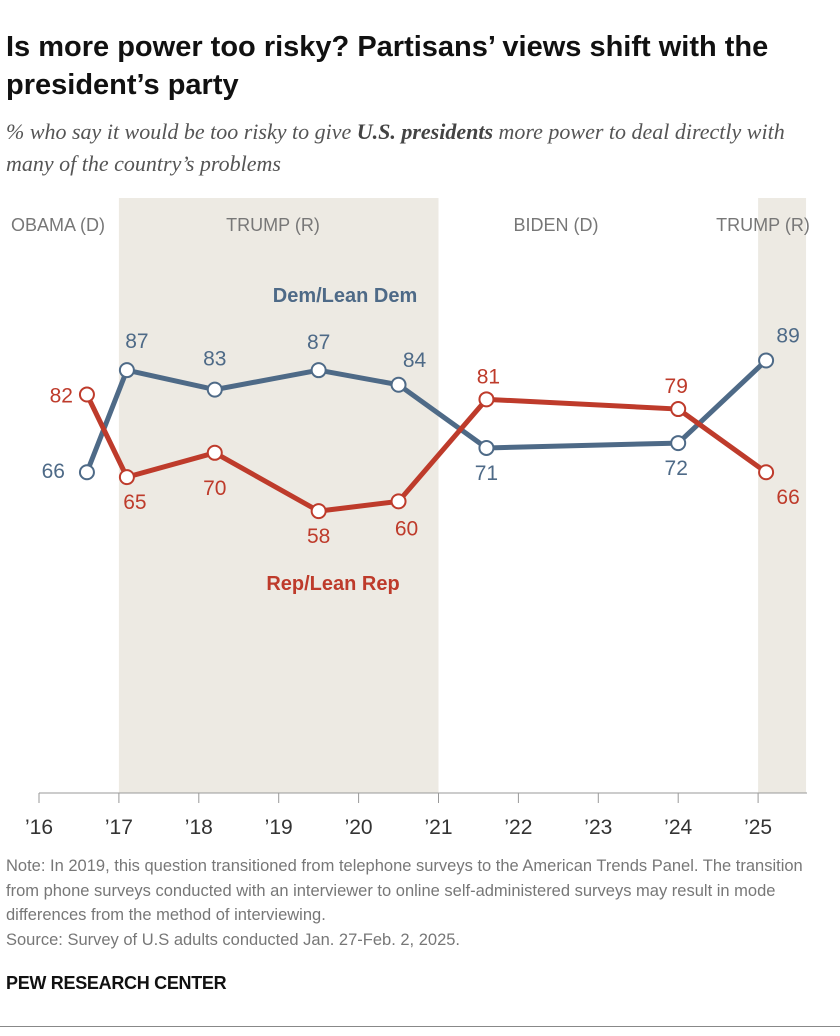  Describe the element at coordinates (676, 468) in the screenshot. I see `data-label: 72` at that location.